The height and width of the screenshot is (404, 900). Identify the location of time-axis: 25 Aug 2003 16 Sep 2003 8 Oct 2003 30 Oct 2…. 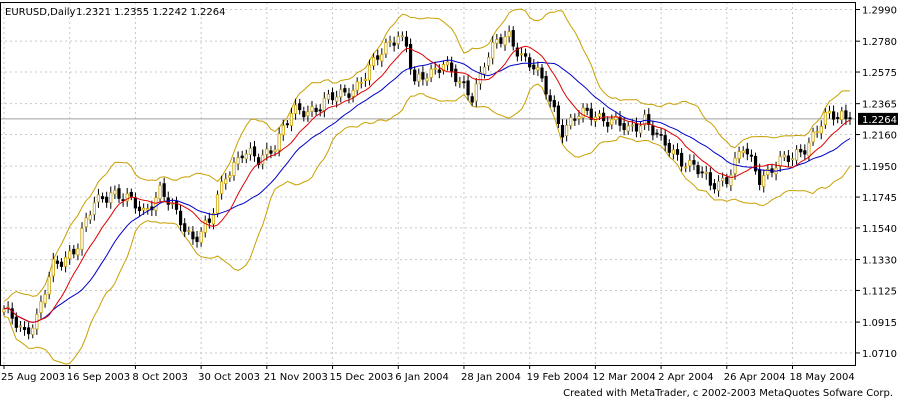
(428, 374).